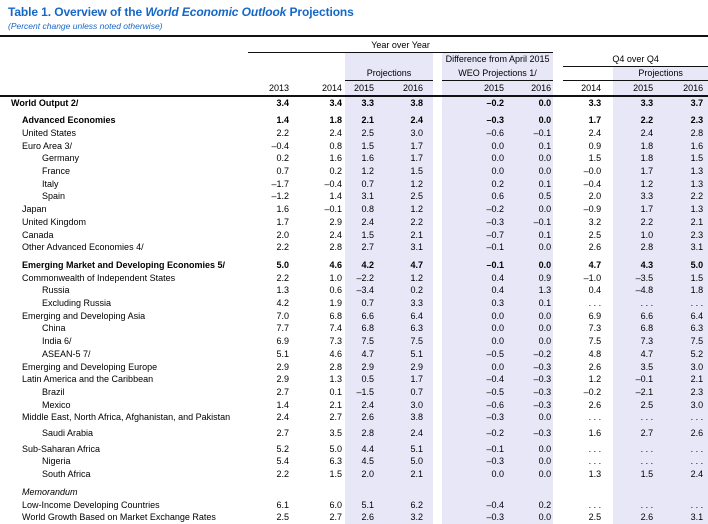 The width and height of the screenshot is (708, 524). Describe the element at coordinates (124, 196) in the screenshot. I see `row-label: Spain` at that location.